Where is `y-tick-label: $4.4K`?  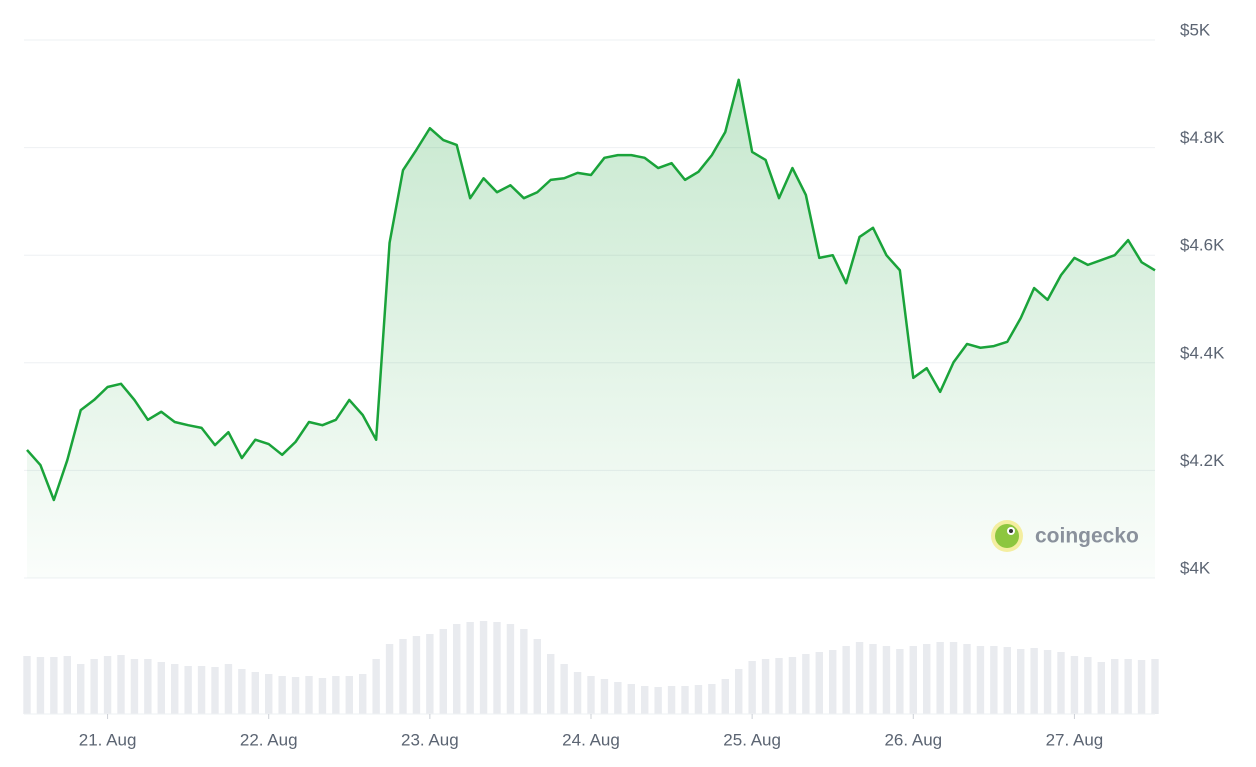
y-tick-label: $4.4K is located at coordinates (1202, 352).